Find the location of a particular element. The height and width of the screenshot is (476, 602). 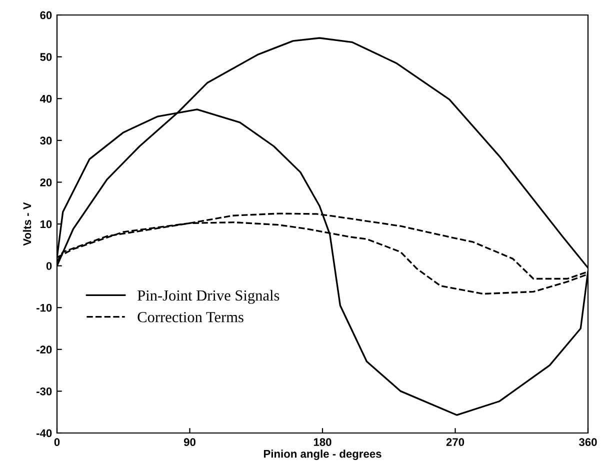

x-tick-label: 270 is located at coordinates (455, 442).